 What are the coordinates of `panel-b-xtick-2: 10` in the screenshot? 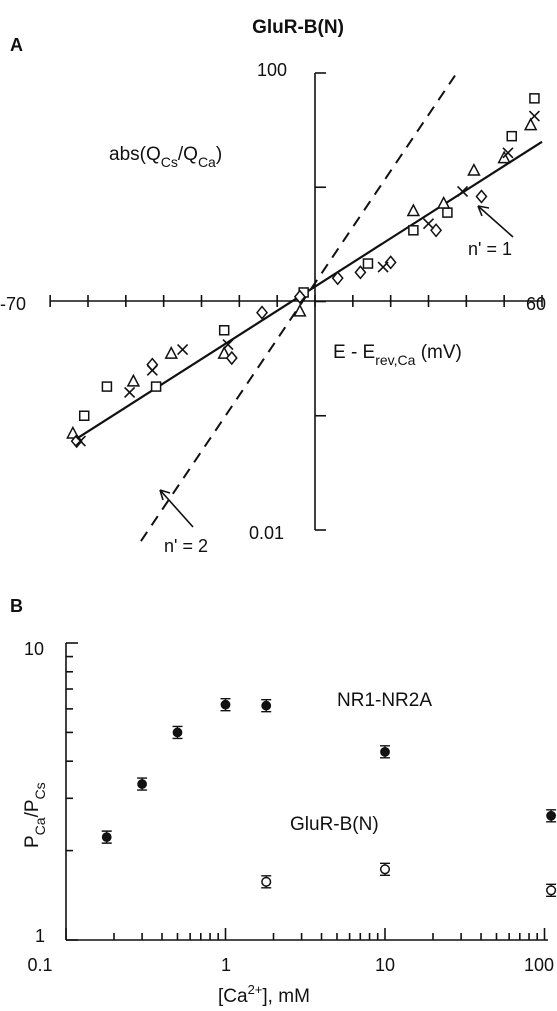 It's located at (385, 965).